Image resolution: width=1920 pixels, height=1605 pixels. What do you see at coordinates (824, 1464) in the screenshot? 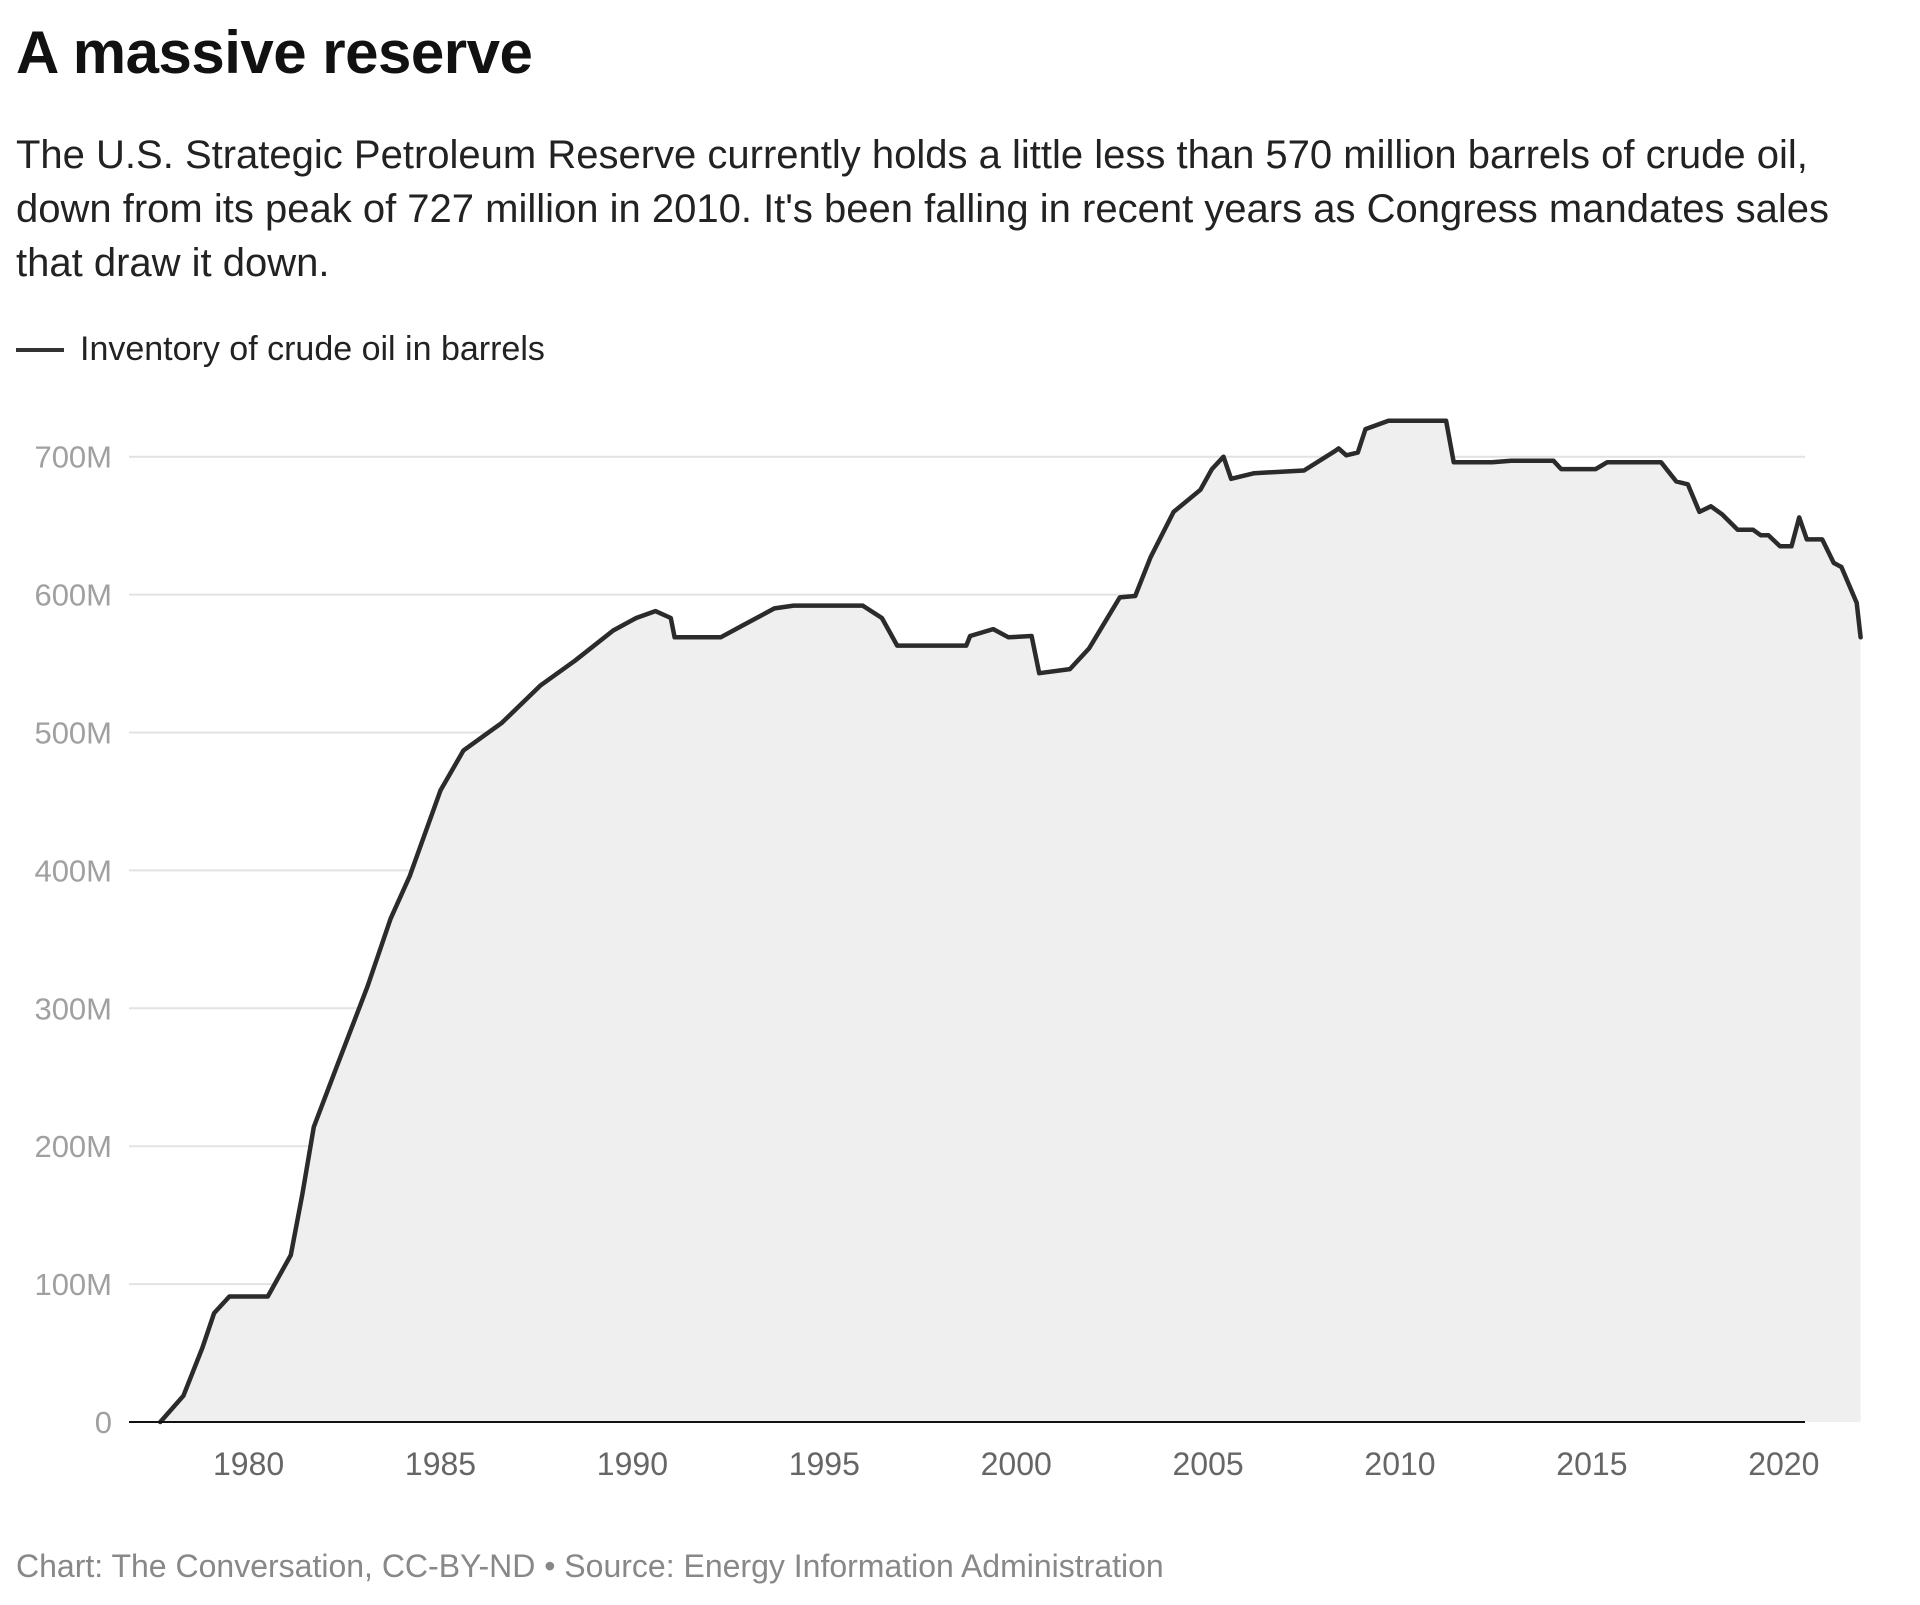
I see `x-tick-label: 1995` at bounding box center [824, 1464].